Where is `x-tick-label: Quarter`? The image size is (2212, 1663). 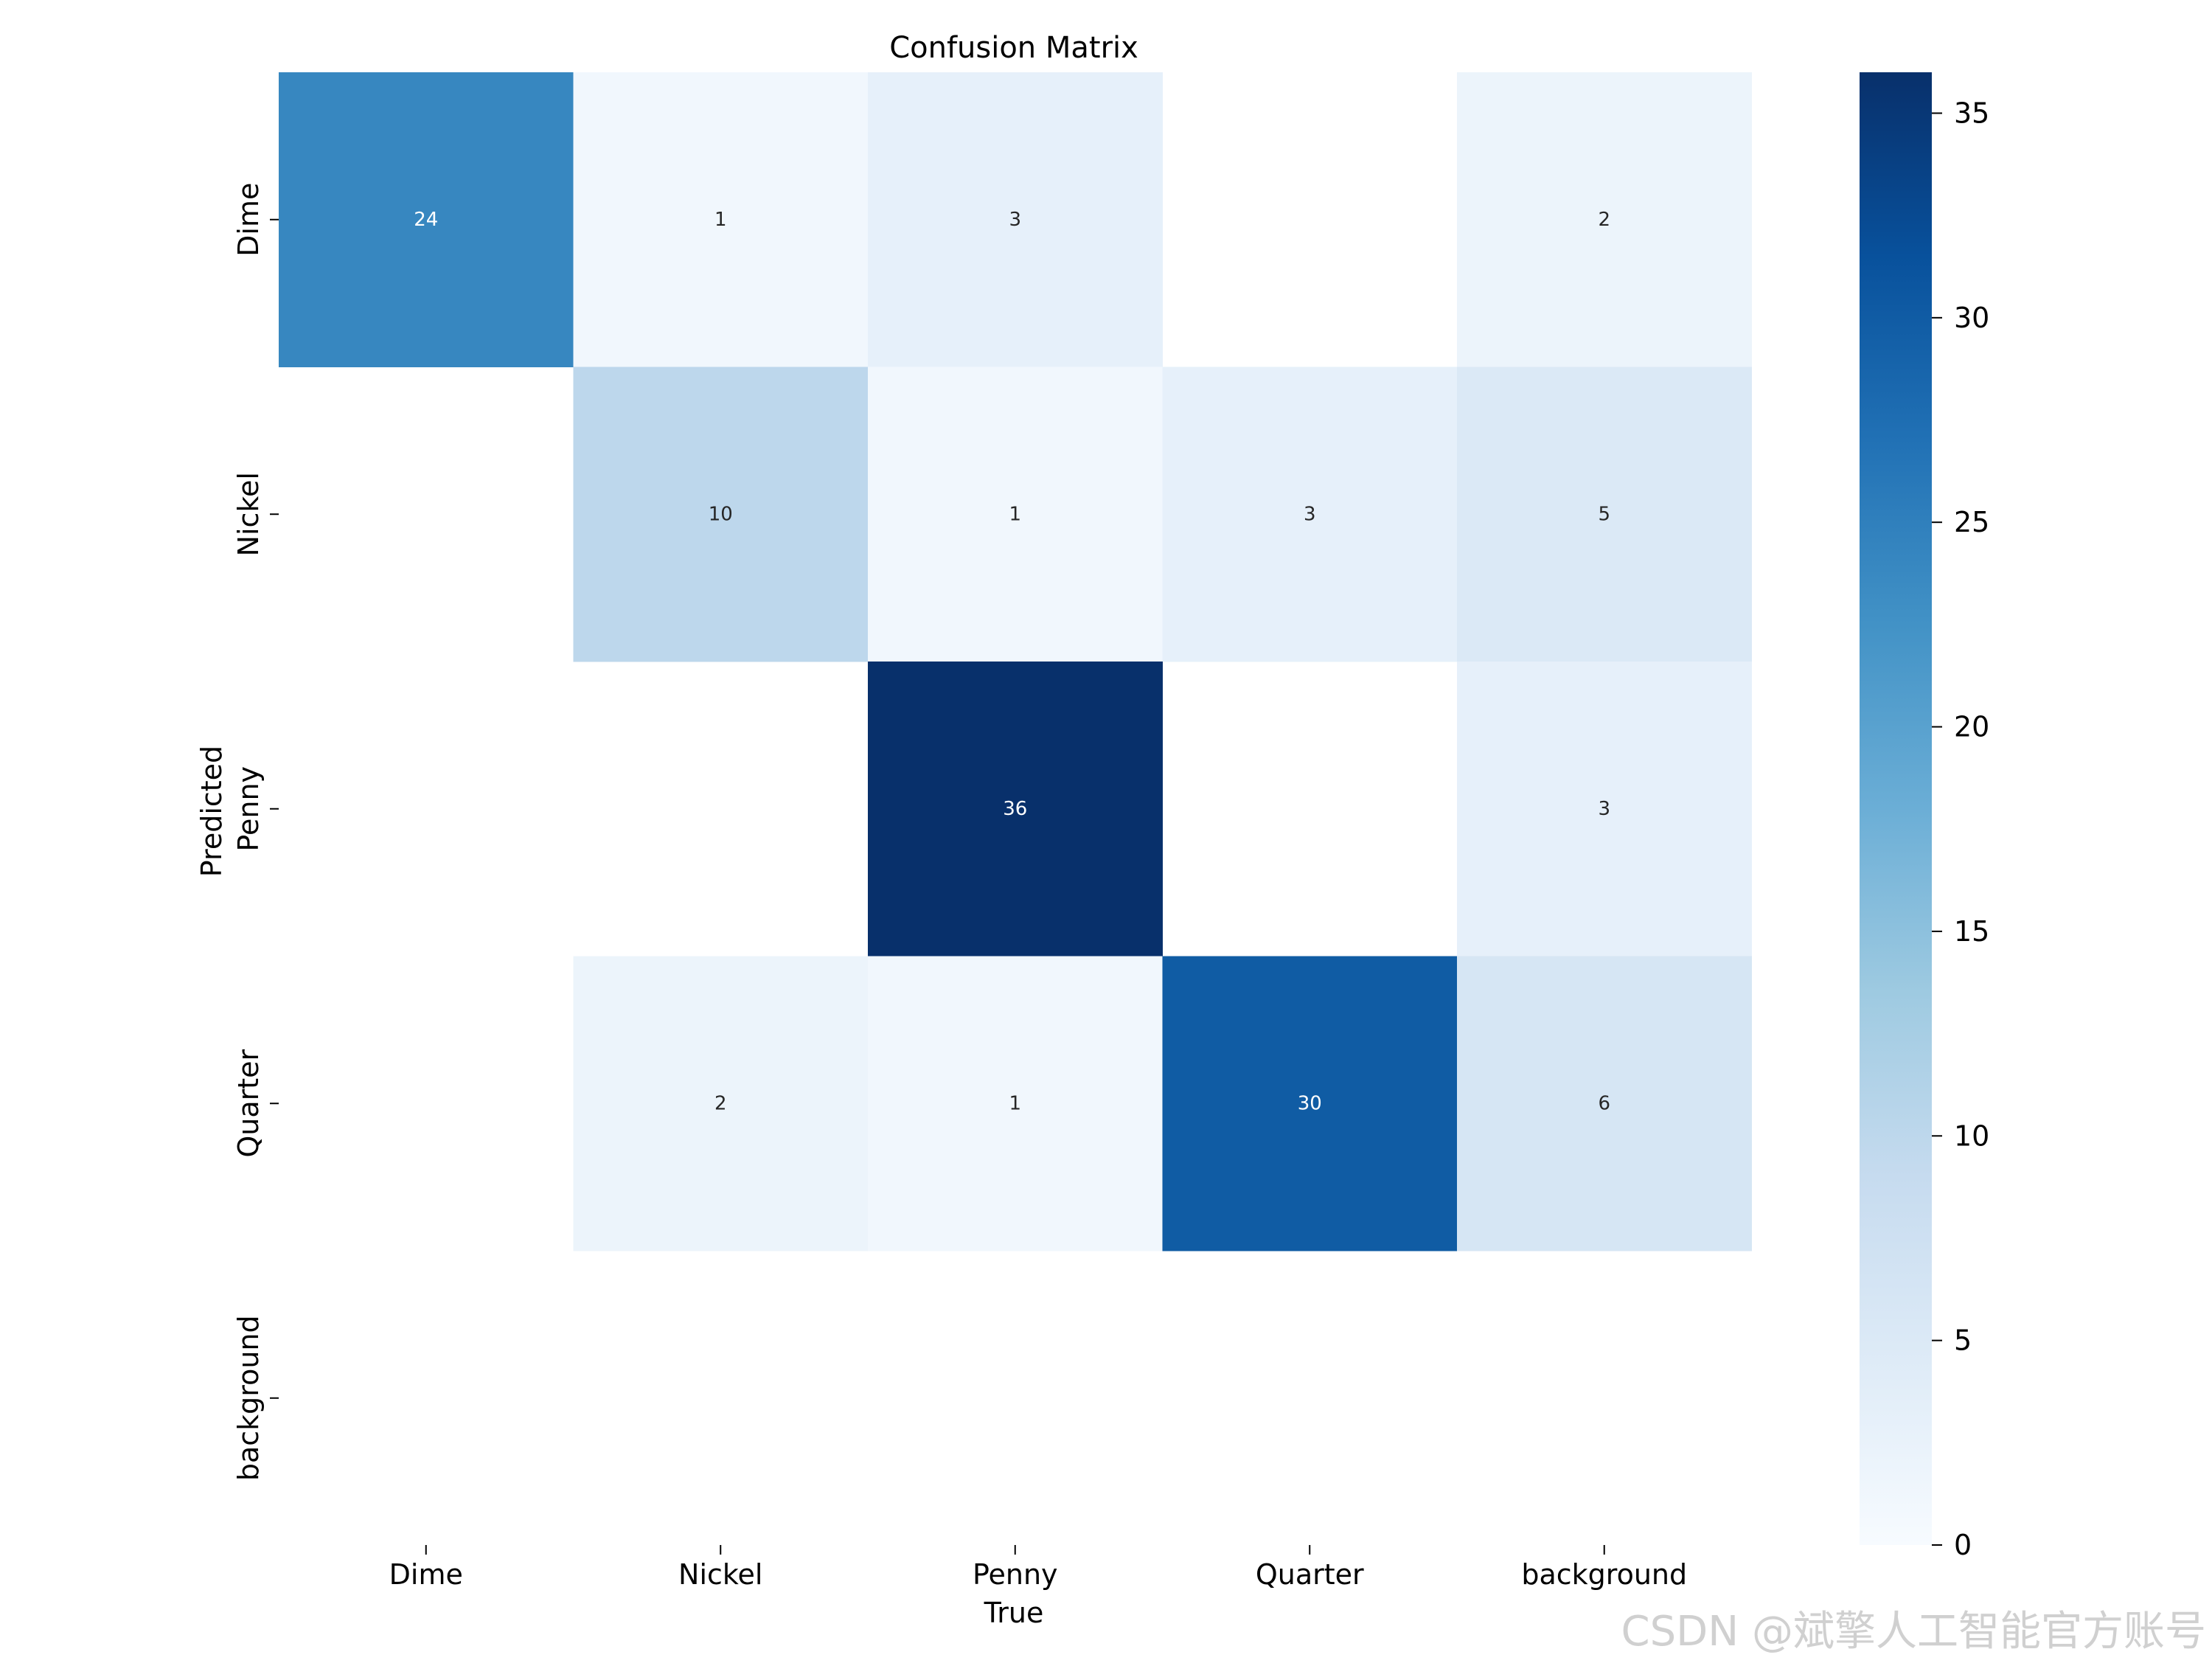
x-tick-label: Quarter is located at coordinates (1310, 1574).